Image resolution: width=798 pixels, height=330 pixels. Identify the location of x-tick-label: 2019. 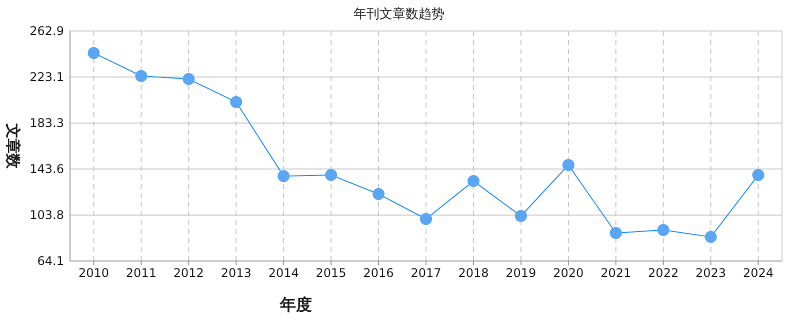
(521, 273).